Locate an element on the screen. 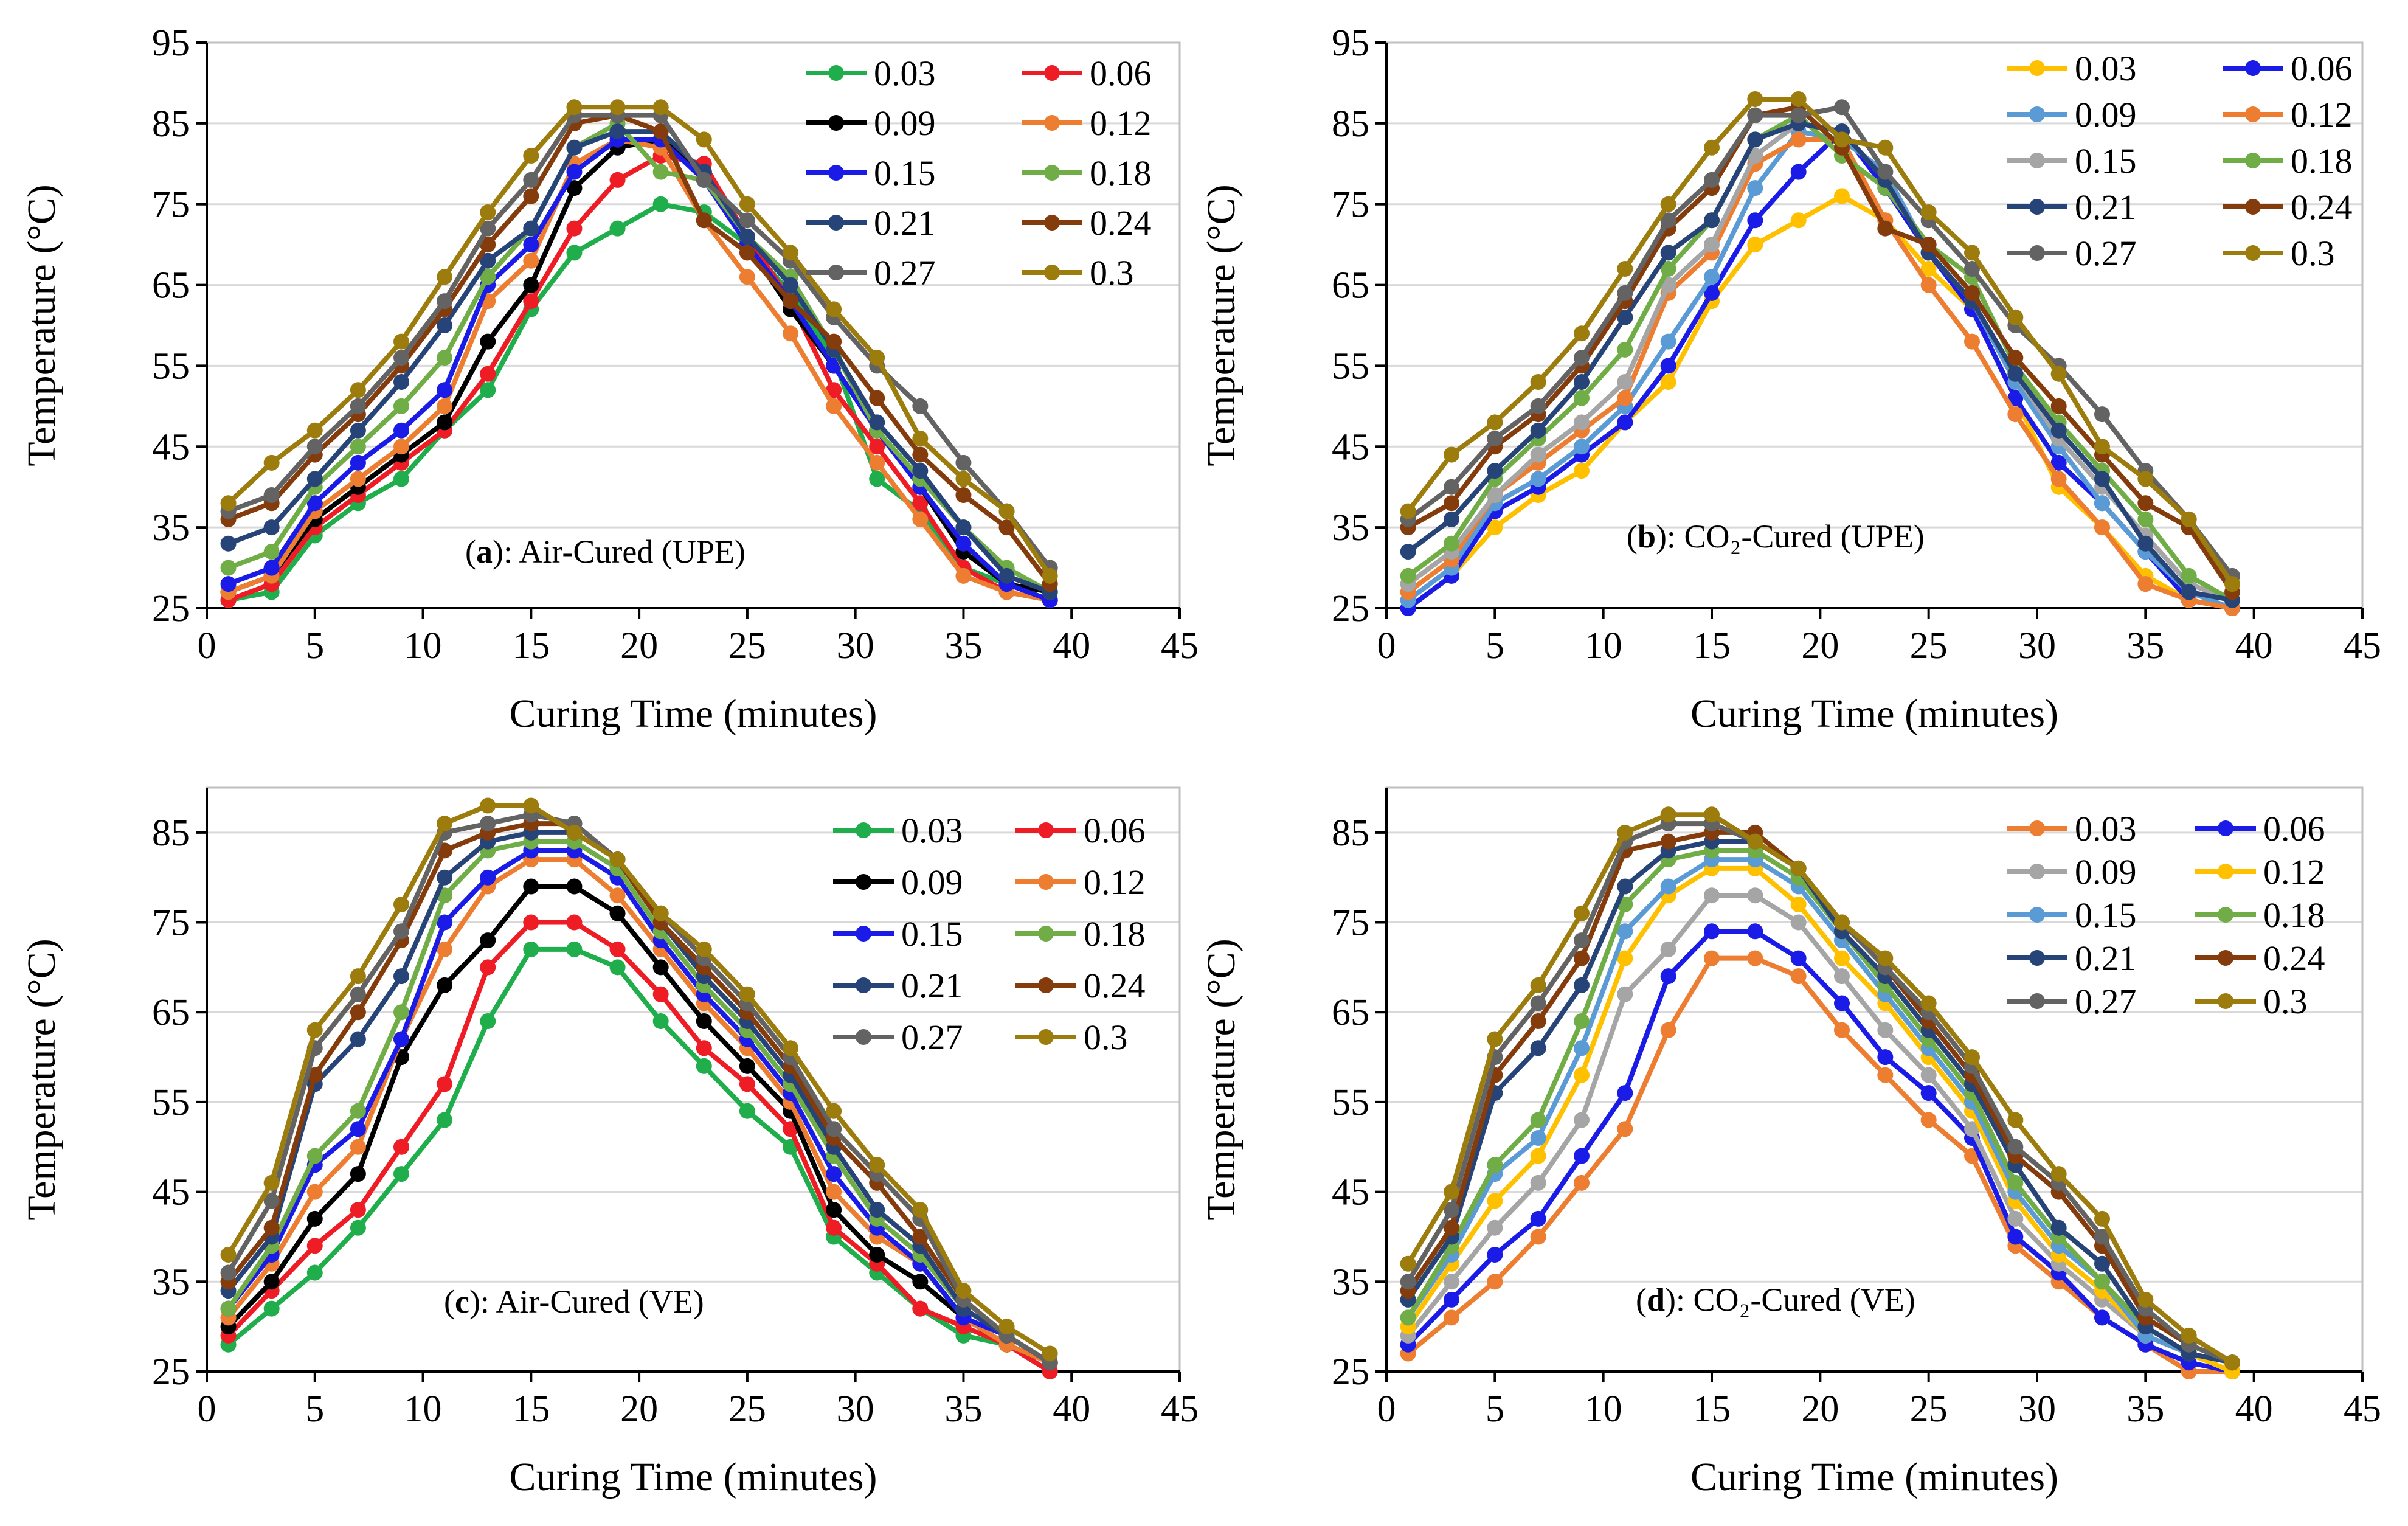 The width and height of the screenshot is (2408, 1526). x-tick-label: 5 is located at coordinates (1495, 1409).